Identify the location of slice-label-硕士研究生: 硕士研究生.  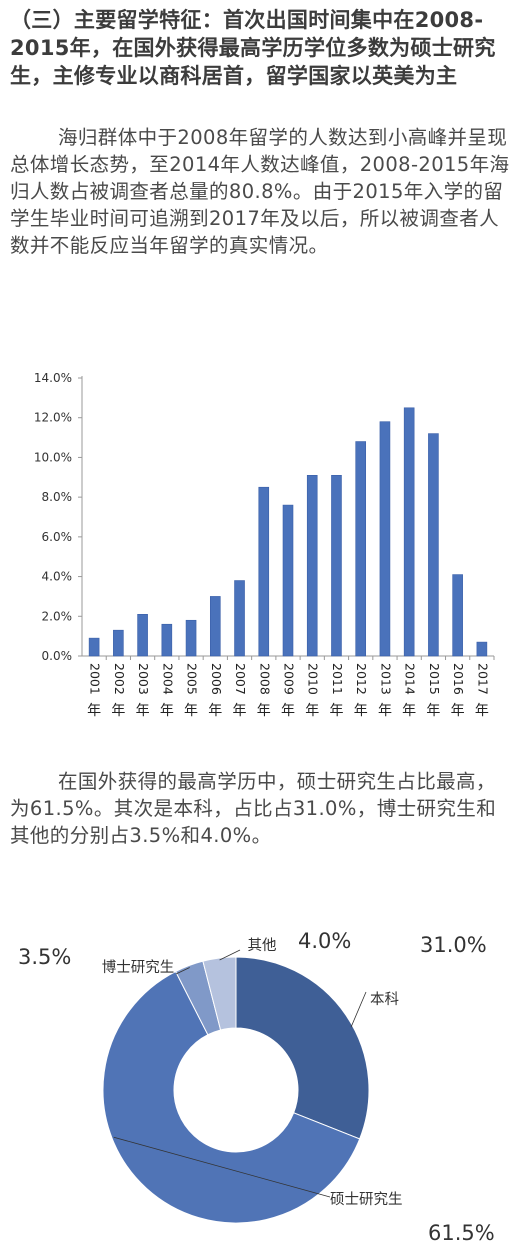
(366, 1199).